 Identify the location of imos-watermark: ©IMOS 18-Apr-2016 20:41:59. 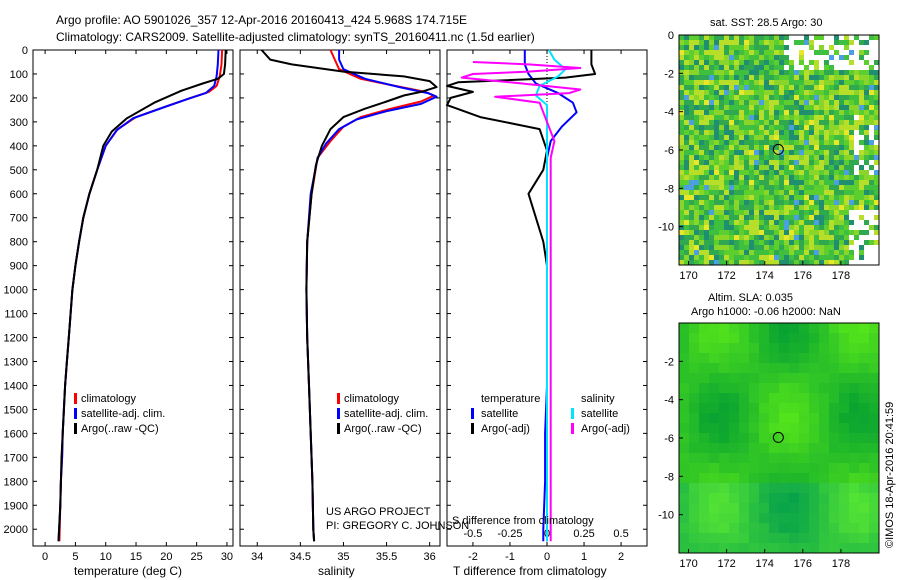
(890, 475).